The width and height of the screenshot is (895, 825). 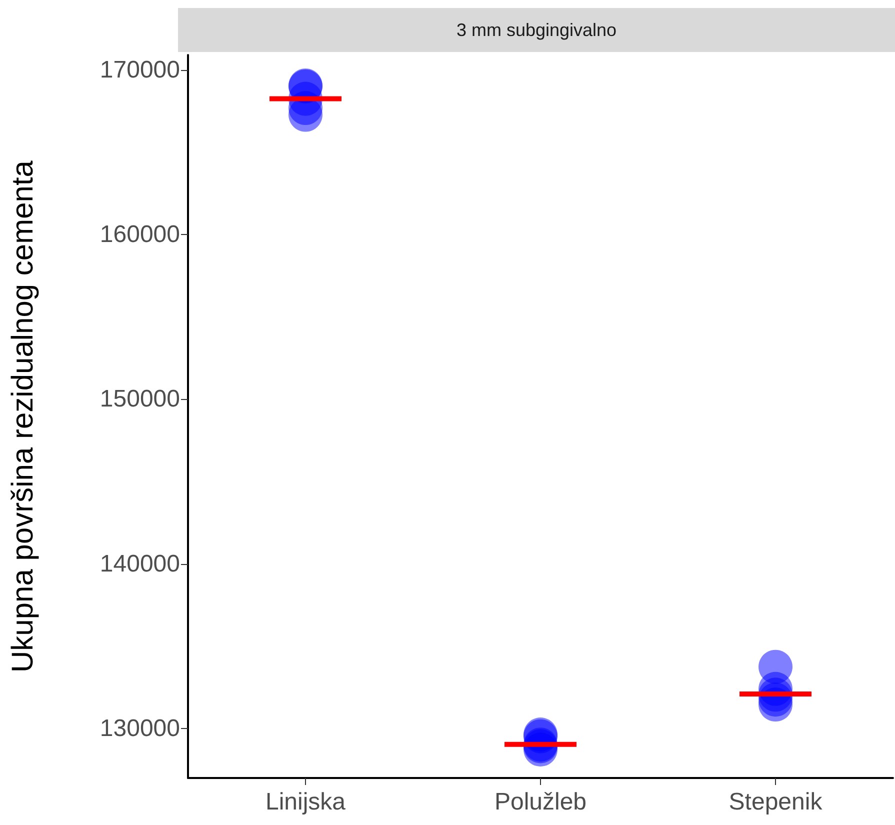 I want to click on x-tick-label: Linijska, so click(x=305, y=802).